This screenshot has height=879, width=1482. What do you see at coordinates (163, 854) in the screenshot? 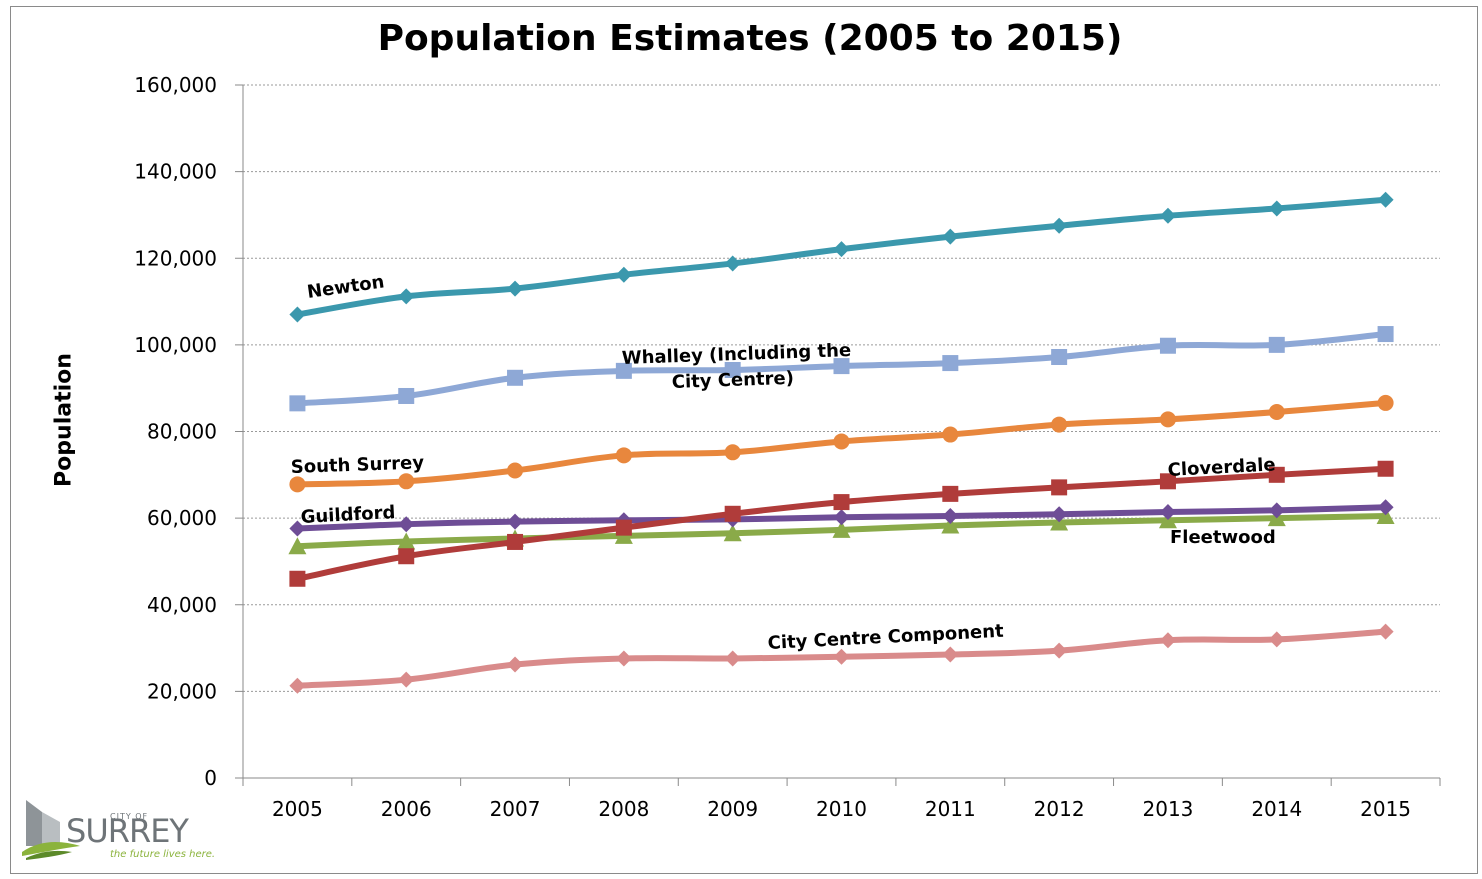
I see `logo-tagline: the future lives here.` at bounding box center [163, 854].